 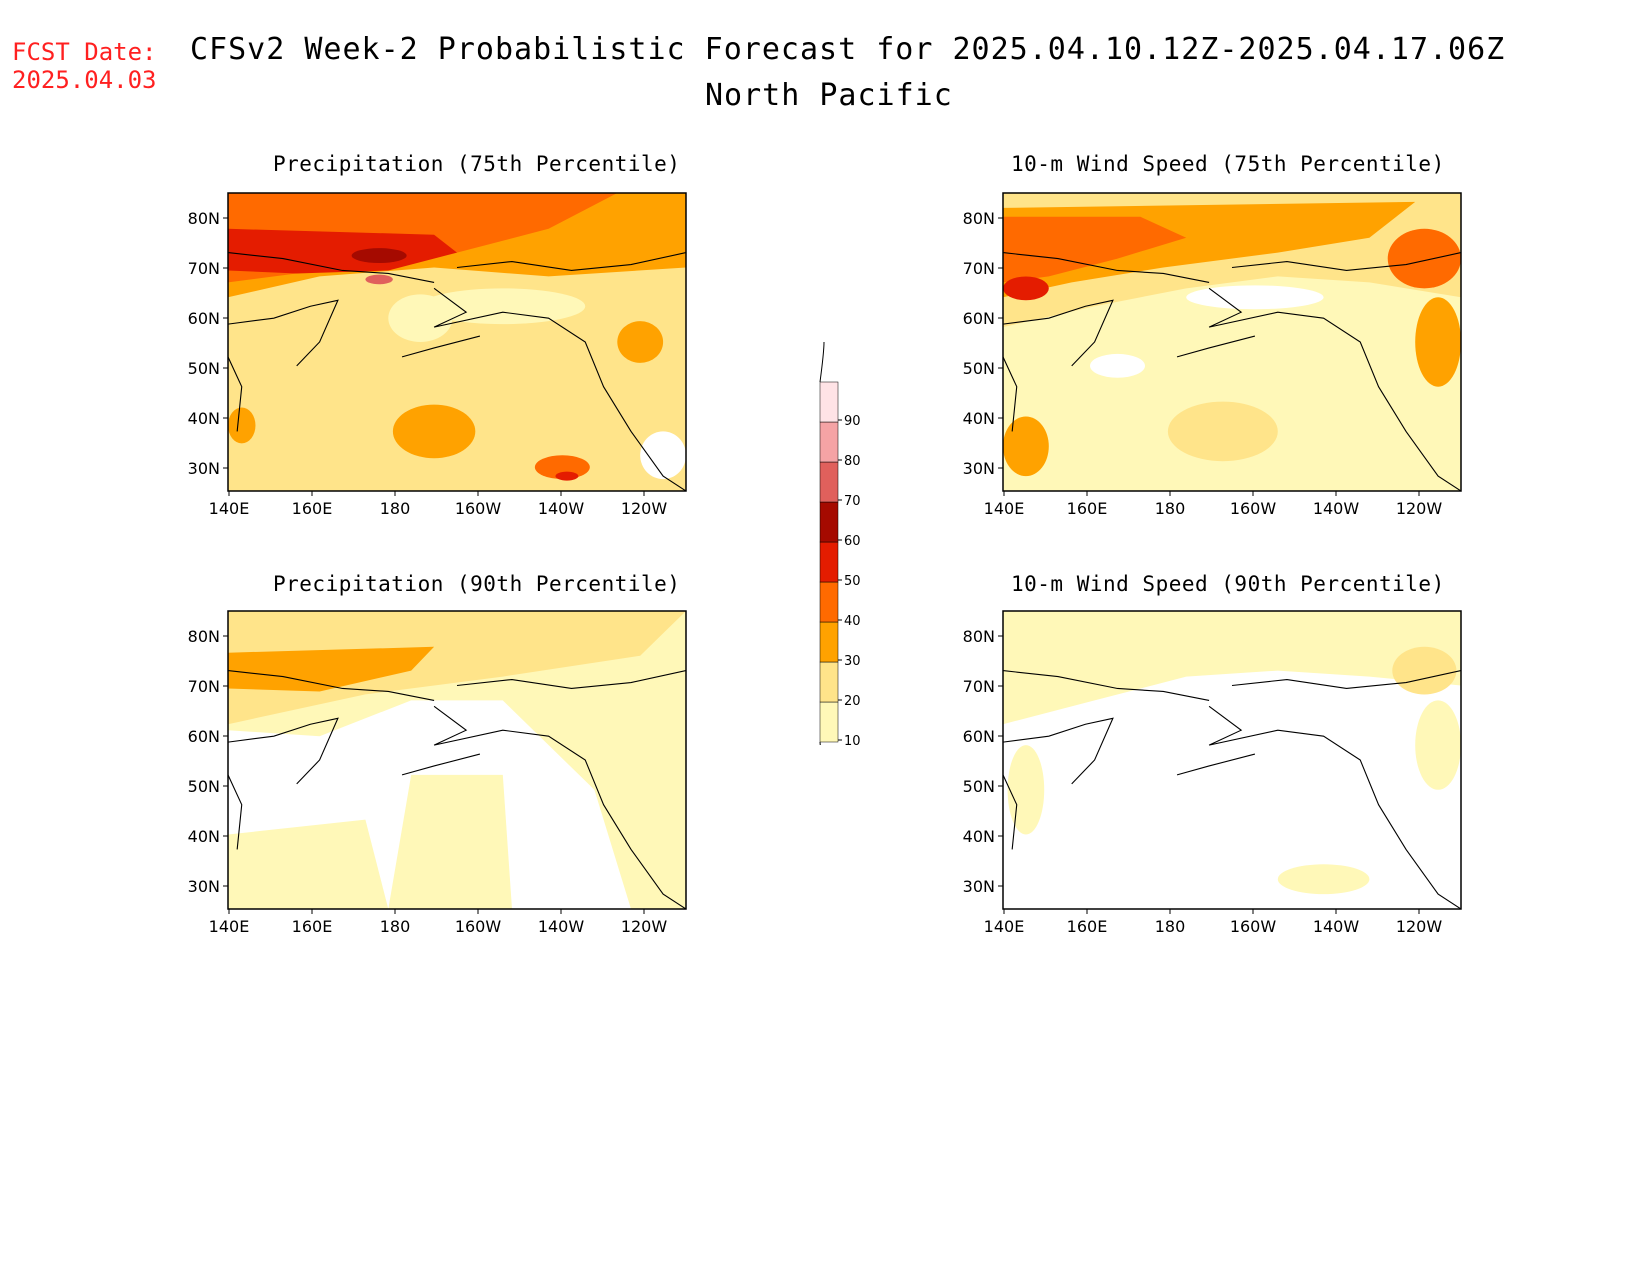 I want to click on colorbar-level-label: 30, so click(x=852, y=661).